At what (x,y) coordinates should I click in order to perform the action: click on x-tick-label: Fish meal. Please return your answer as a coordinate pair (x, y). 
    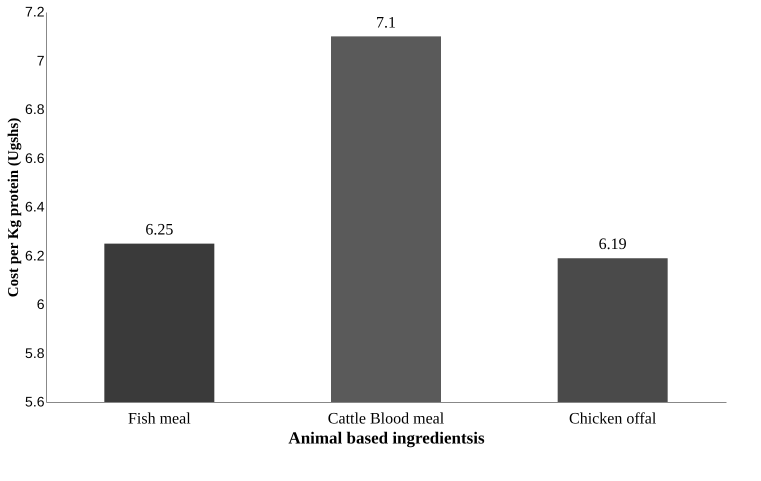
    Looking at the image, I should click on (160, 419).